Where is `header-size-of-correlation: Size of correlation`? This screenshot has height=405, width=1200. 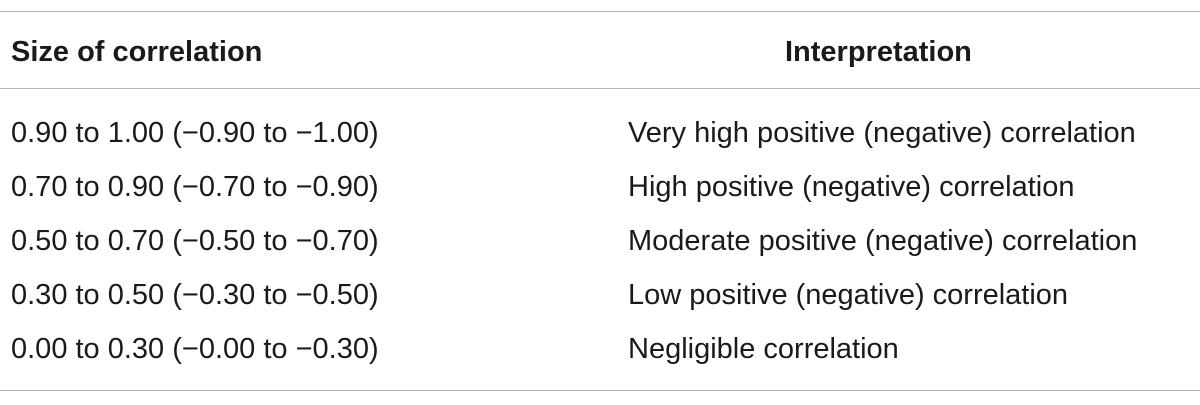
header-size-of-correlation: Size of correlation is located at coordinates (137, 52).